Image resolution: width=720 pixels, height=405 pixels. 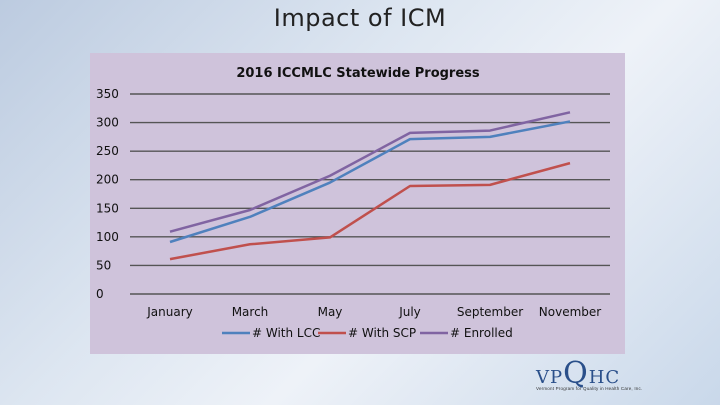 I want to click on legend: # With LCC # With SCP # Enrolled, so click(x=367, y=333).